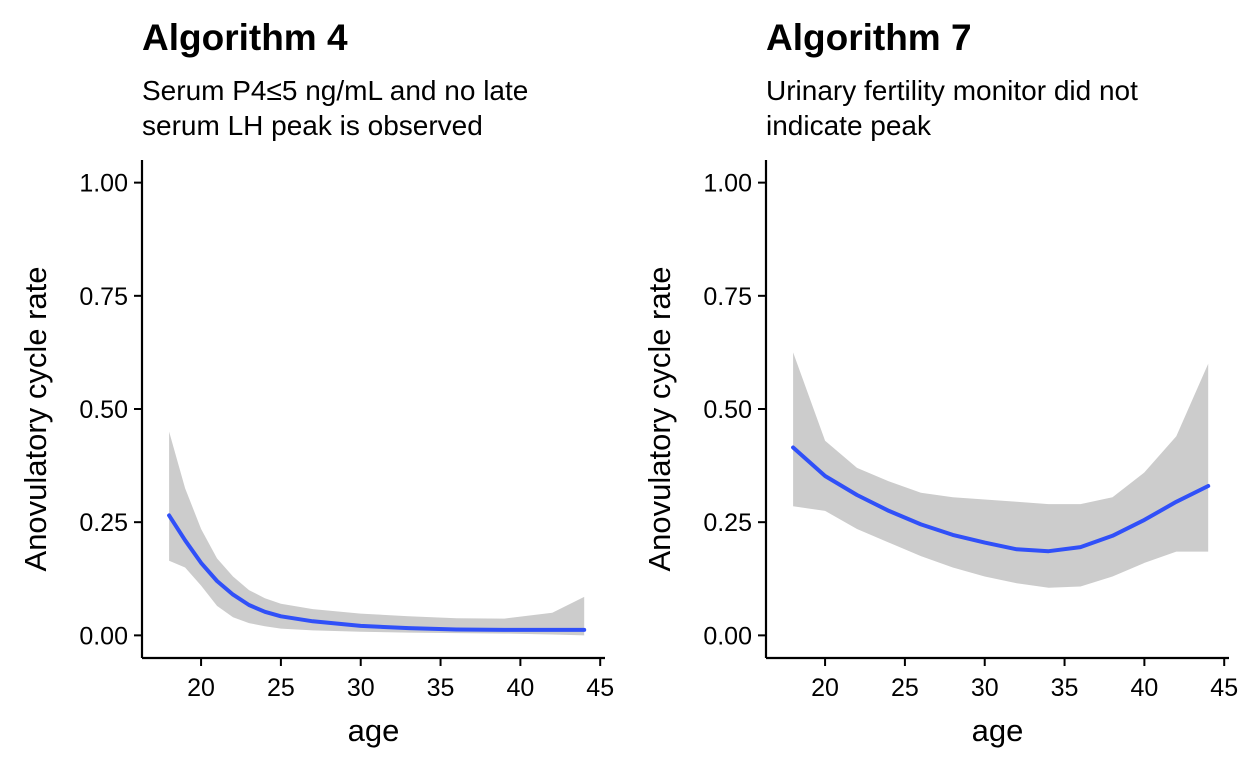 The height and width of the screenshot is (768, 1248). I want to click on chart-subtitle-line: indicate peak, so click(849, 125).